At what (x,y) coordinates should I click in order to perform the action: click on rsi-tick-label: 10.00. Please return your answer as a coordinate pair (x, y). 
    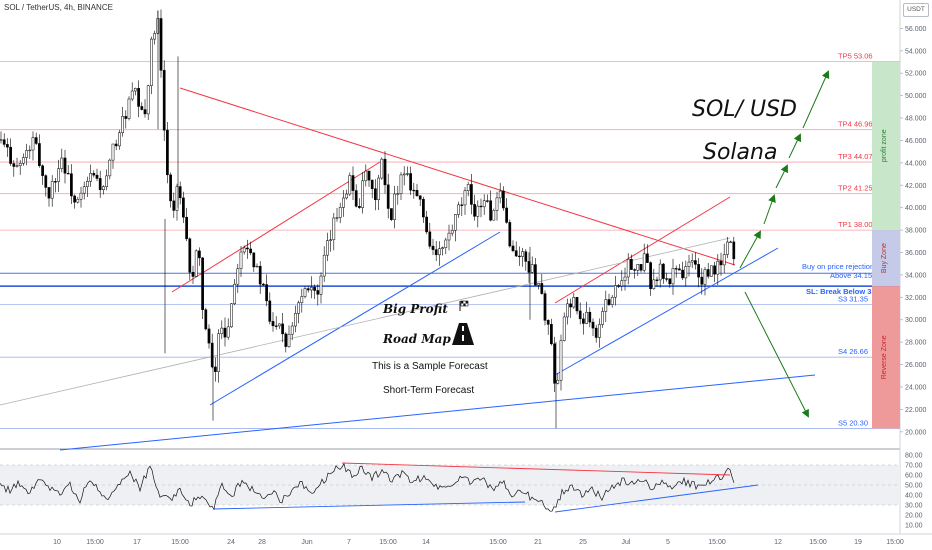
    Looking at the image, I should click on (914, 526).